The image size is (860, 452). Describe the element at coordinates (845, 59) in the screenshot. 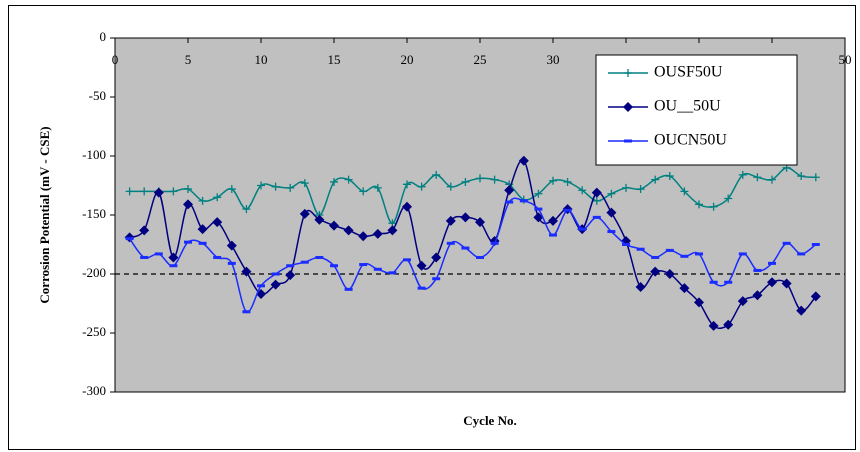

I see `x-tick-label: 50` at that location.